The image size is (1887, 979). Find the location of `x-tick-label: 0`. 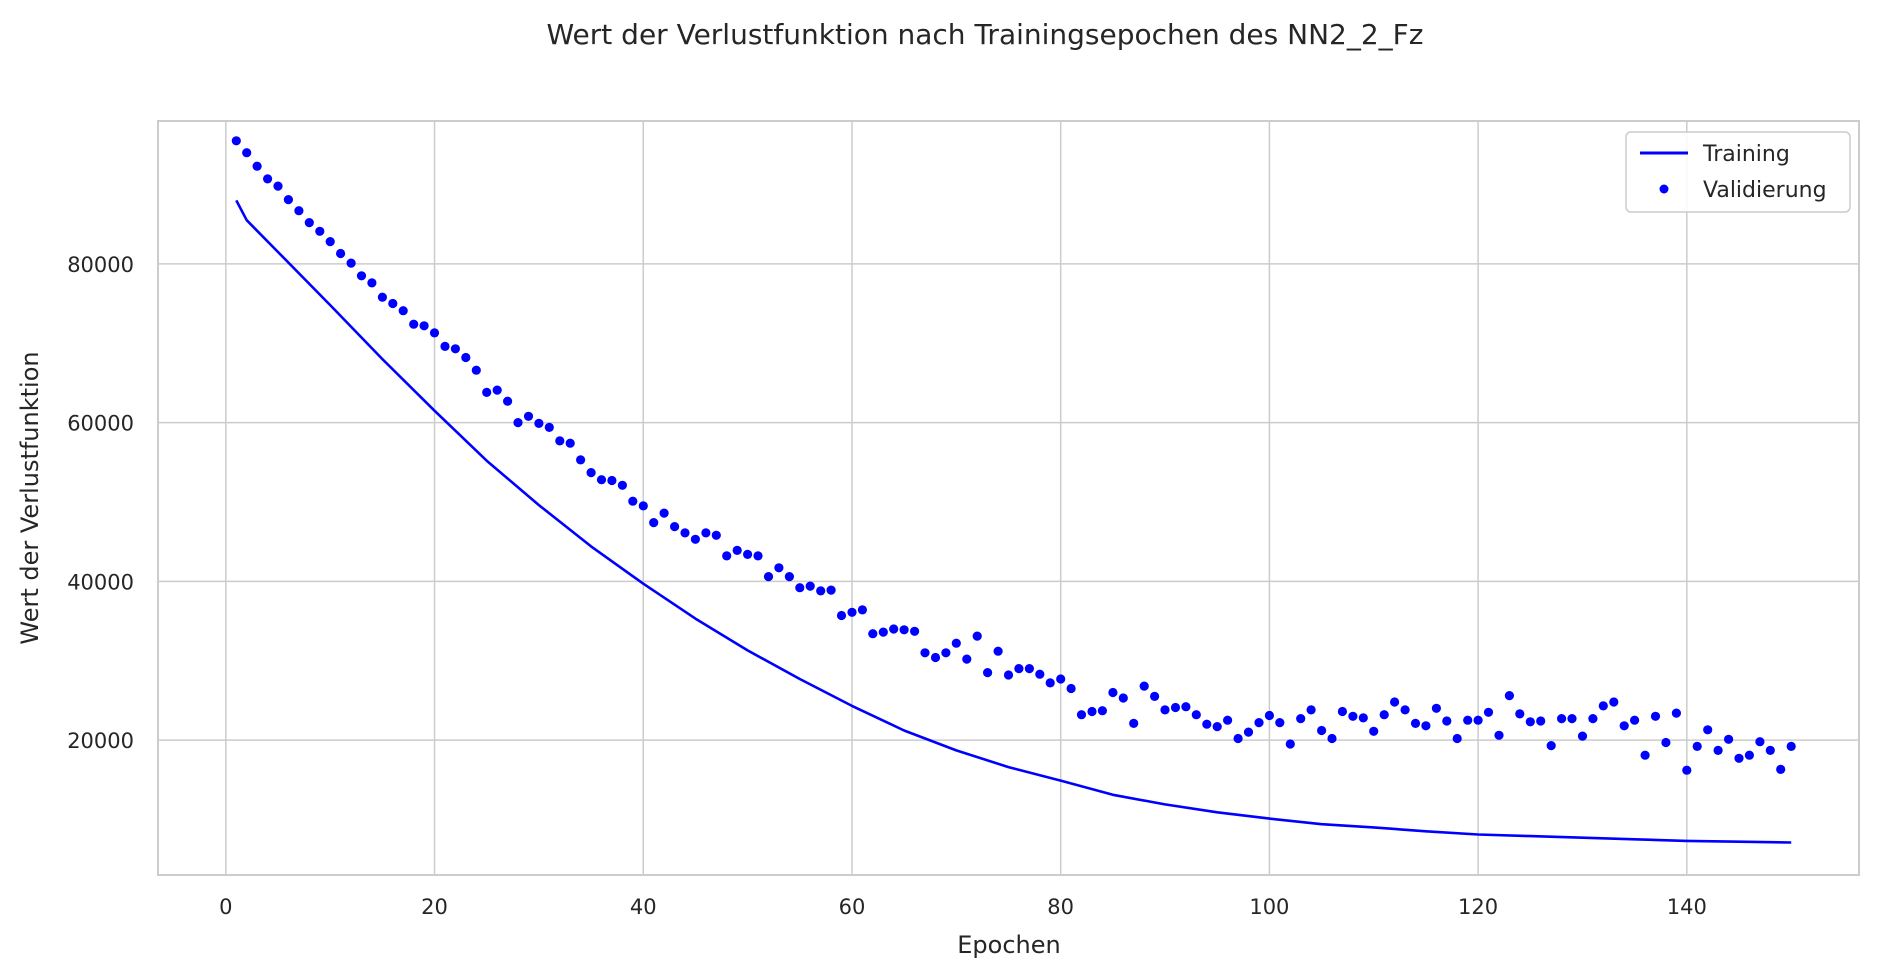

x-tick-label: 0 is located at coordinates (225, 907).